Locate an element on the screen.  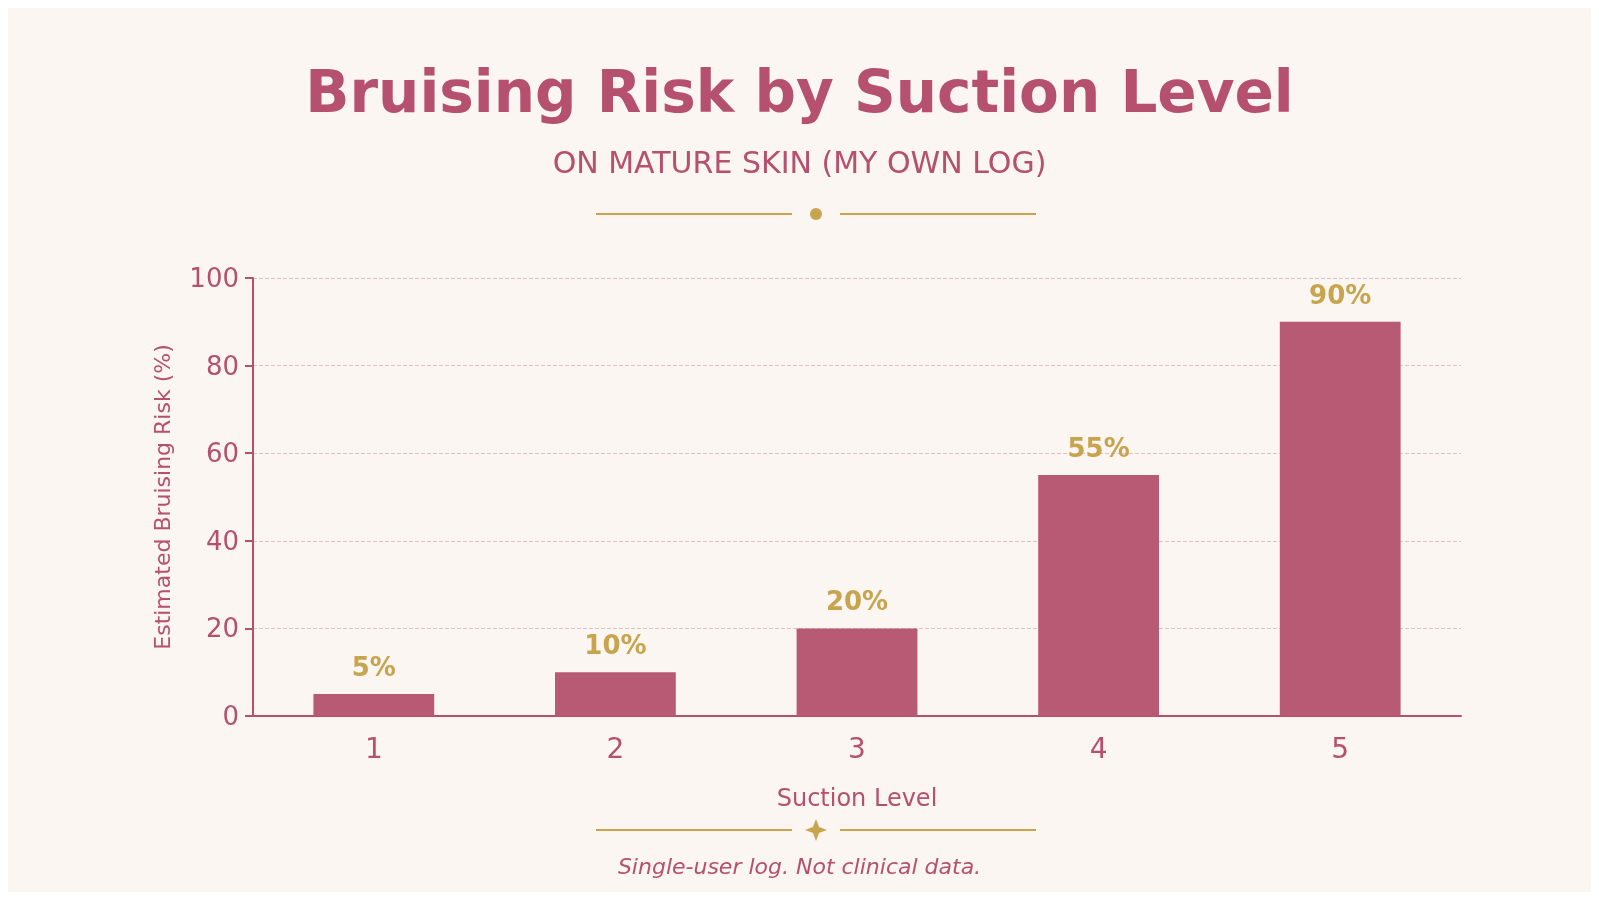
data-label: 55% is located at coordinates (1098, 448).